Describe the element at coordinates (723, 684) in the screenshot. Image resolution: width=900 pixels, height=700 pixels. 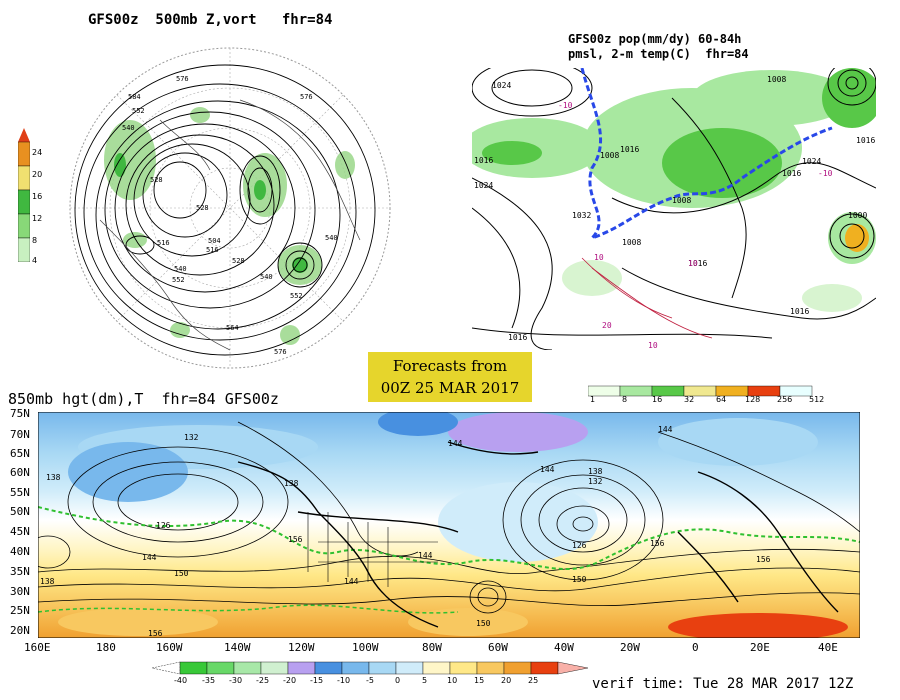
I see `verification-time: verif time: Tue 28 MAR 2017 12Z` at that location.